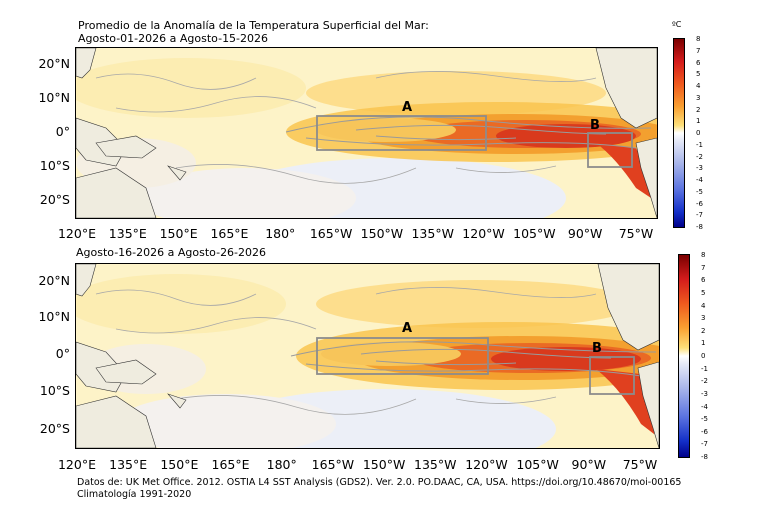 The height and width of the screenshot is (507, 767). I want to click on map2-lon-label: 150°E, so click(179, 464).